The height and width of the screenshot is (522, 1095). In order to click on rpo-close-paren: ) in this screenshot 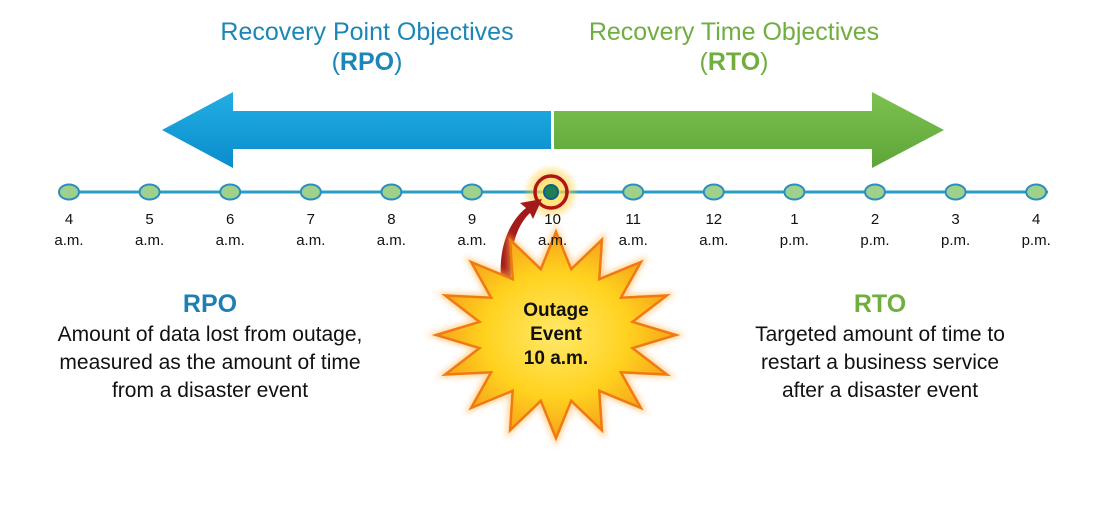, I will do `click(398, 62)`.